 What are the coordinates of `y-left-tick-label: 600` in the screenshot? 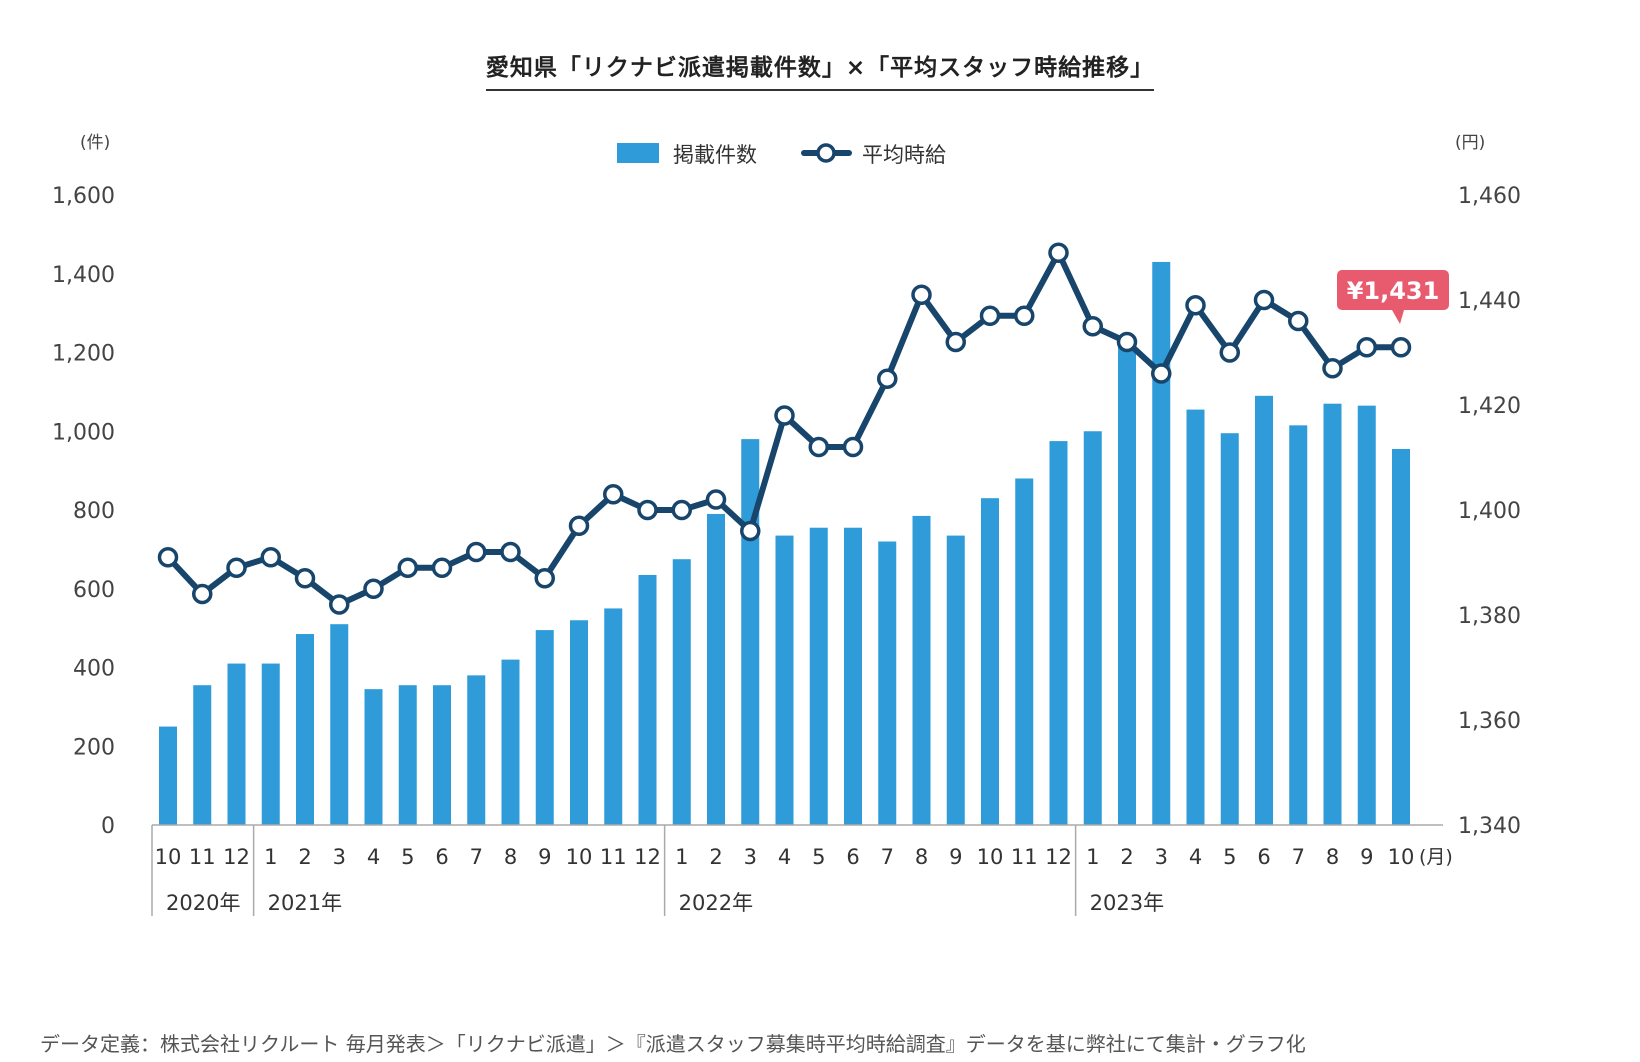 It's located at (94, 590).